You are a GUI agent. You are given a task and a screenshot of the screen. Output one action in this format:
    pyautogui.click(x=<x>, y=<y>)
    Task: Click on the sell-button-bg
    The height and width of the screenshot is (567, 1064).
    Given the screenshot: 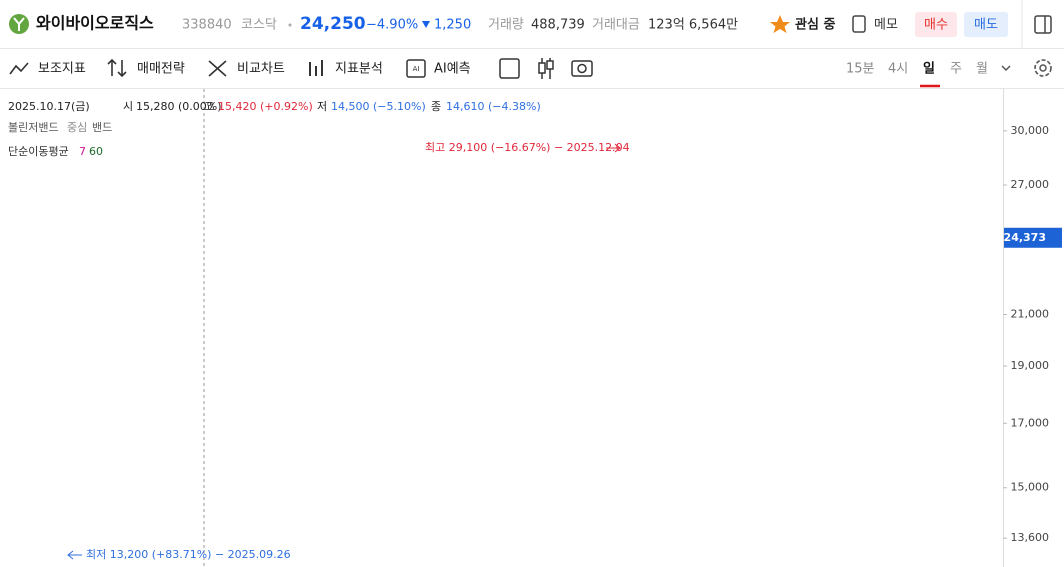 What is the action you would take?
    pyautogui.click(x=986, y=24)
    